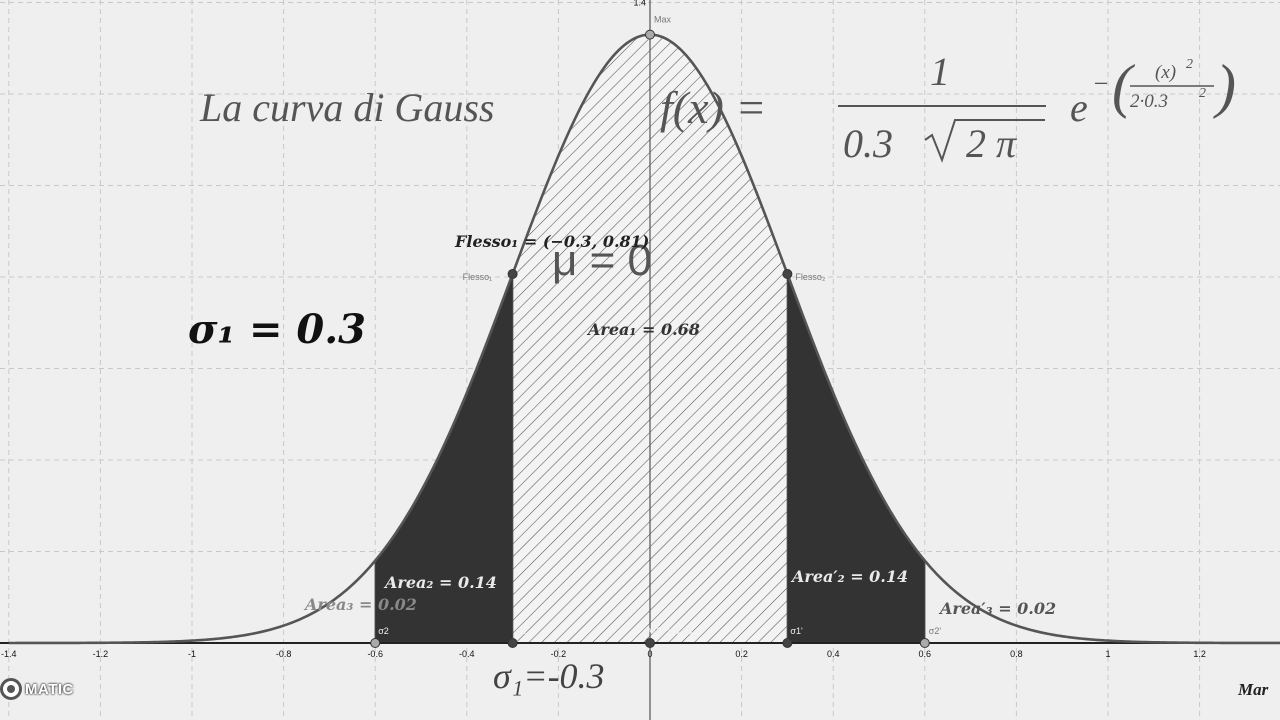 The width and height of the screenshot is (1280, 720). I want to click on area3-label: Area₃ = 0.02, so click(360, 604).